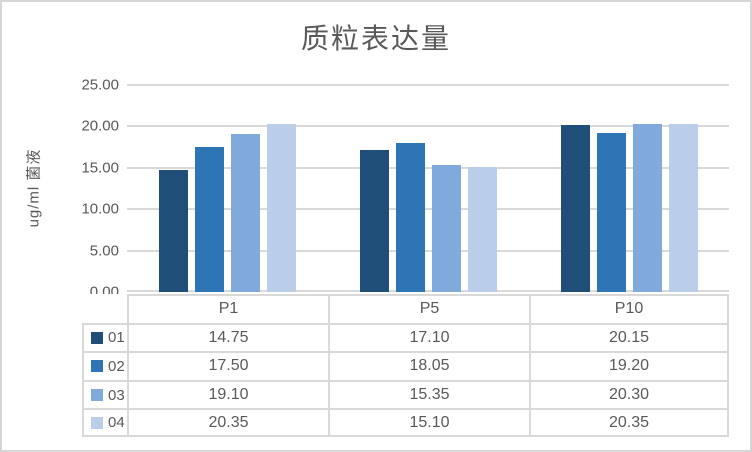 This screenshot has width=752, height=452. Describe the element at coordinates (446, 228) in the screenshot. I see `bar-series-03-P5` at that location.